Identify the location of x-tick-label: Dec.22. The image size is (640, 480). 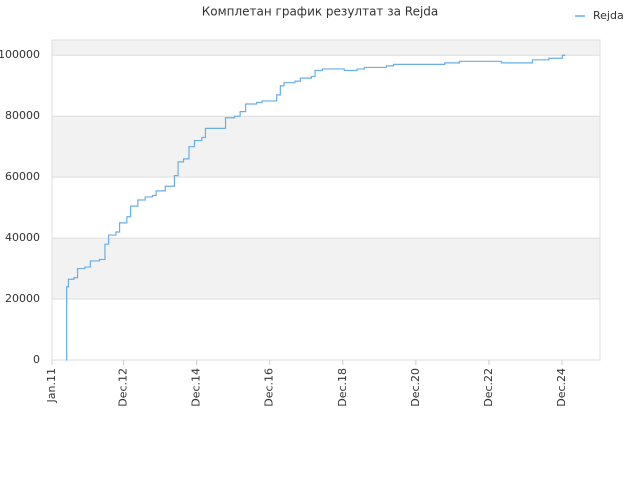
(488, 387).